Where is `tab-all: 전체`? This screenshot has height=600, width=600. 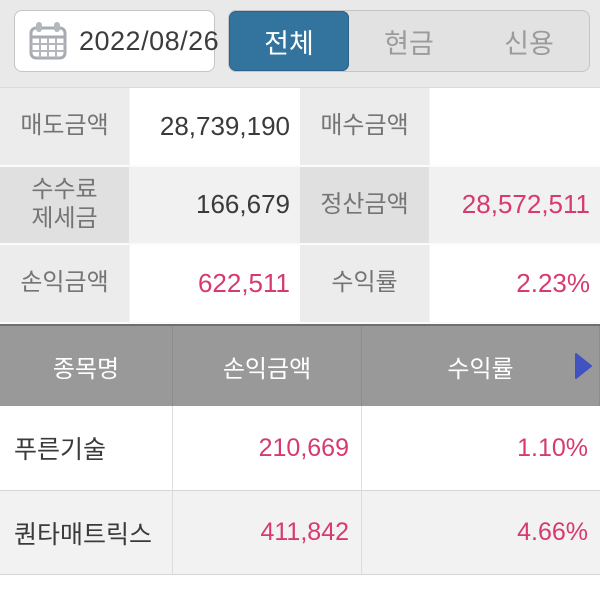
tab-all: 전체 is located at coordinates (289, 41).